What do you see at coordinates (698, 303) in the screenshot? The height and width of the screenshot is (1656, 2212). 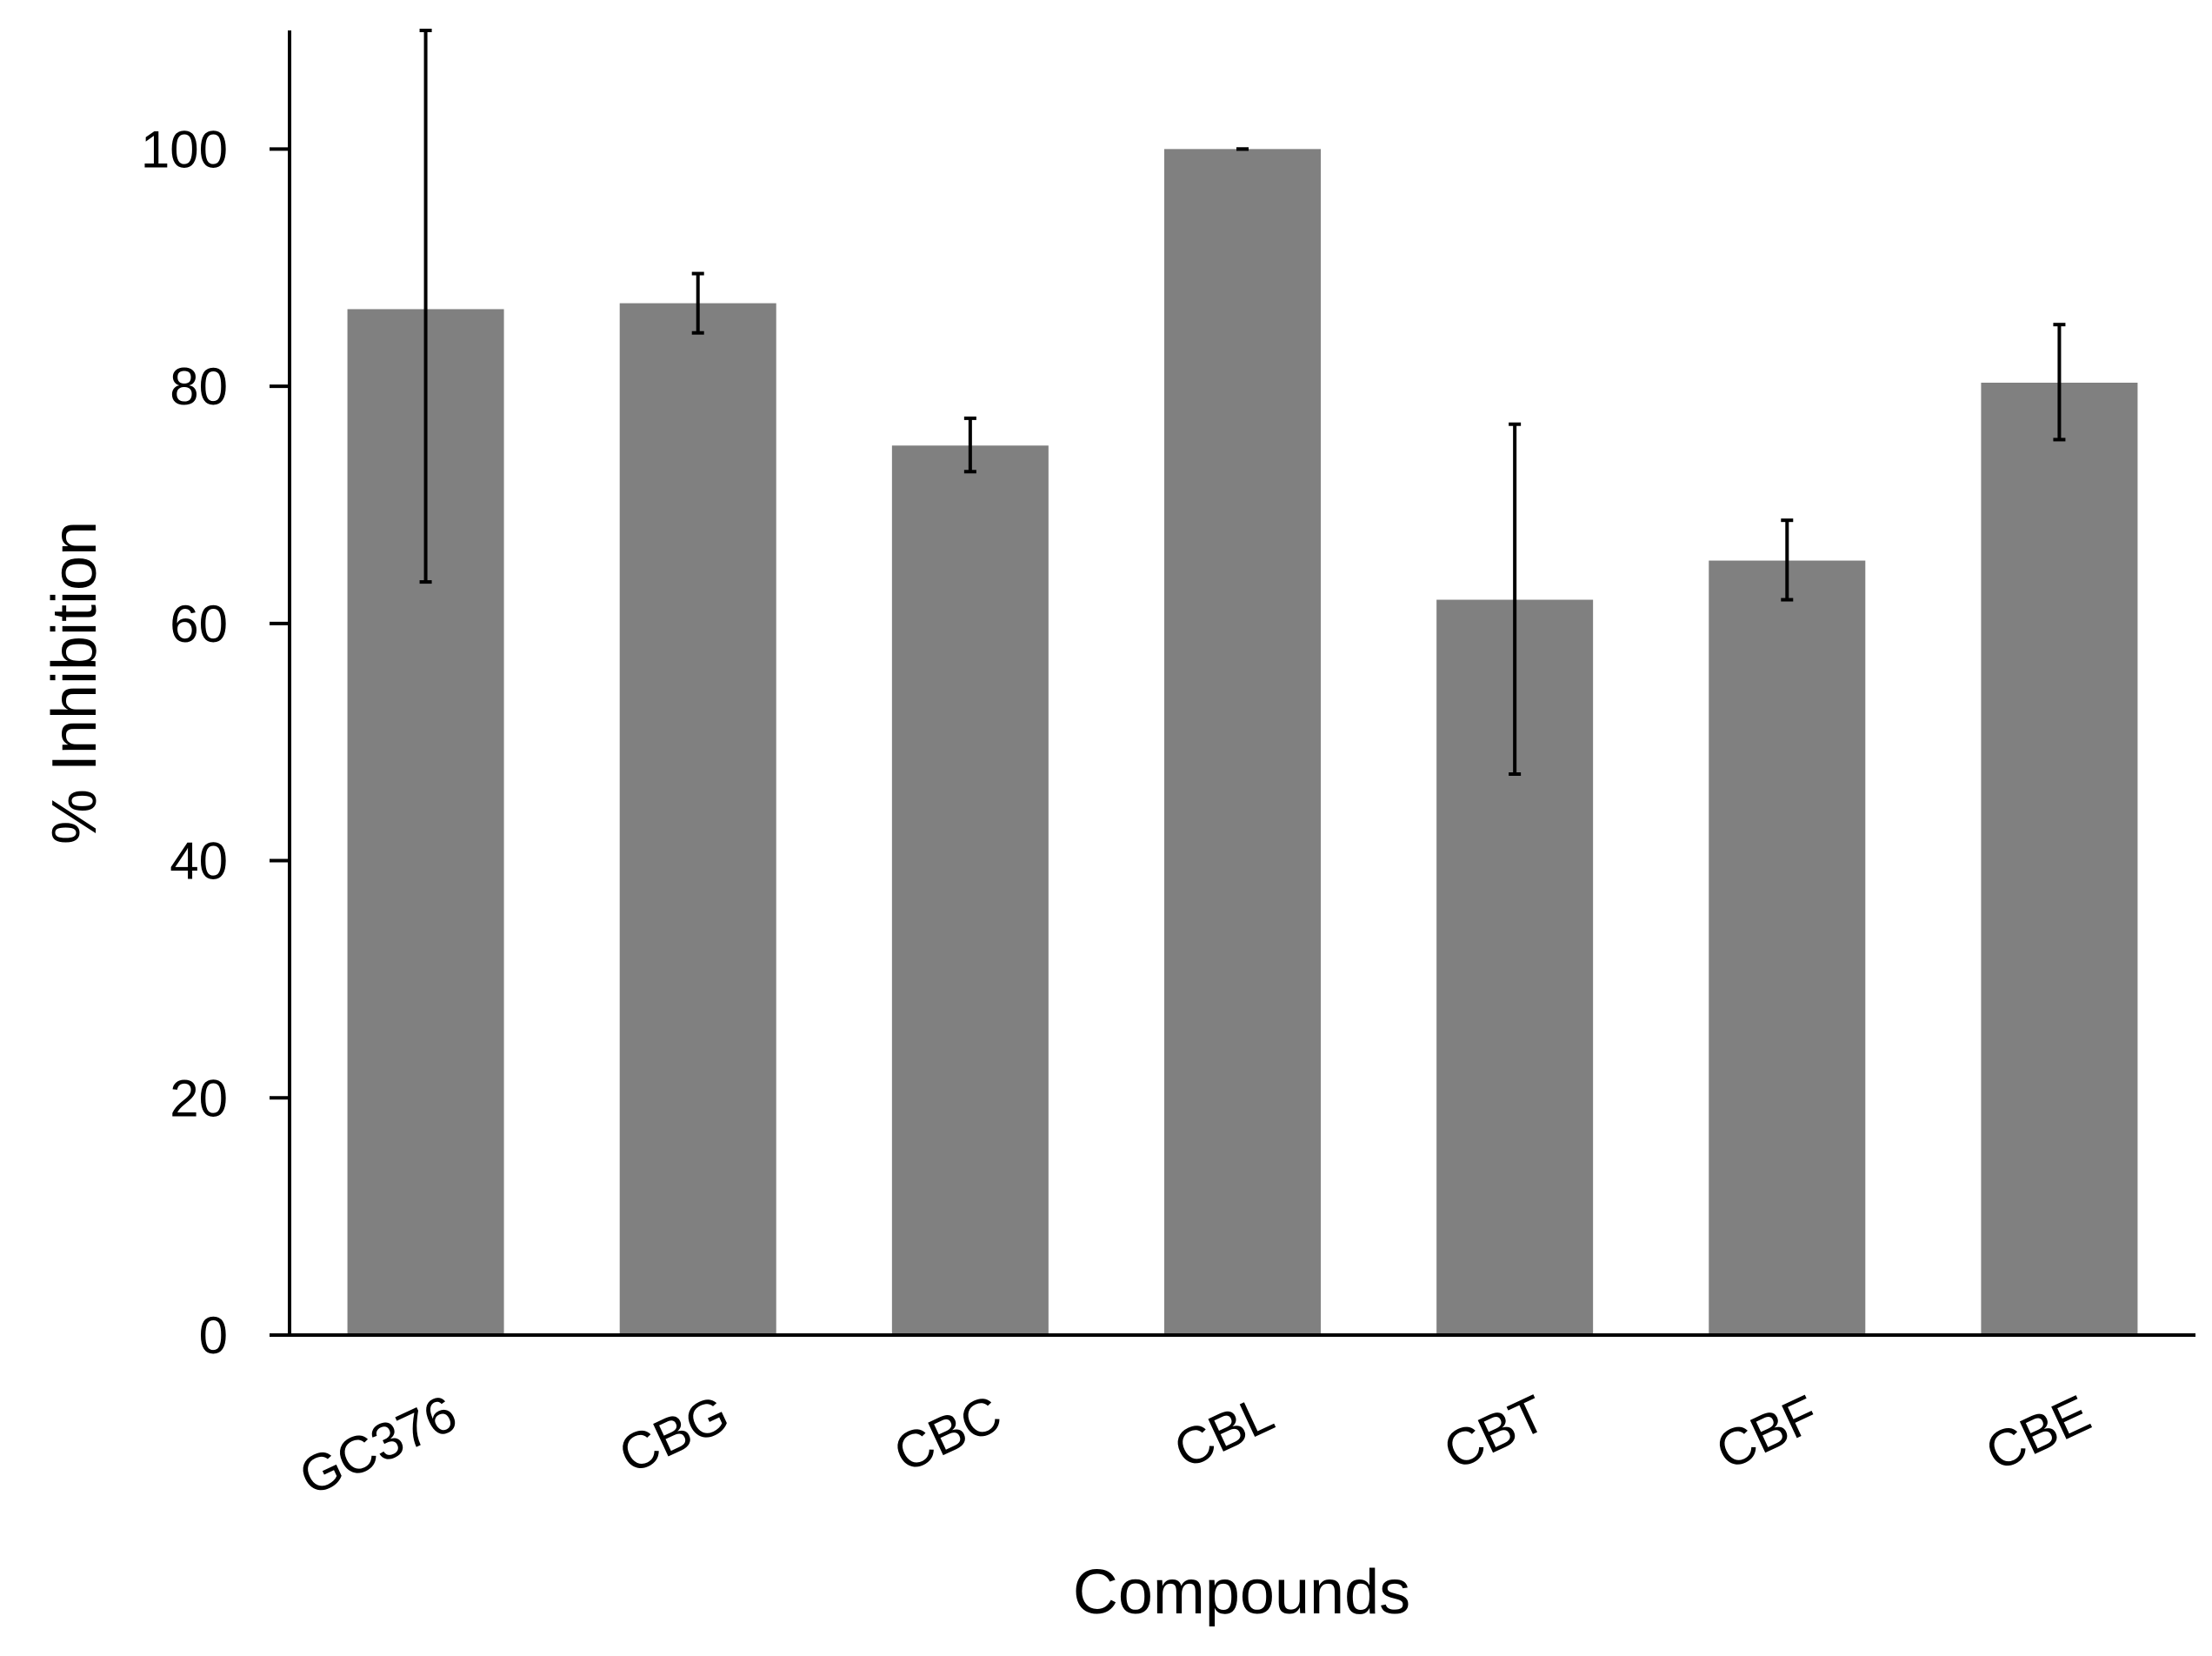 I see `error-bar-cbg` at bounding box center [698, 303].